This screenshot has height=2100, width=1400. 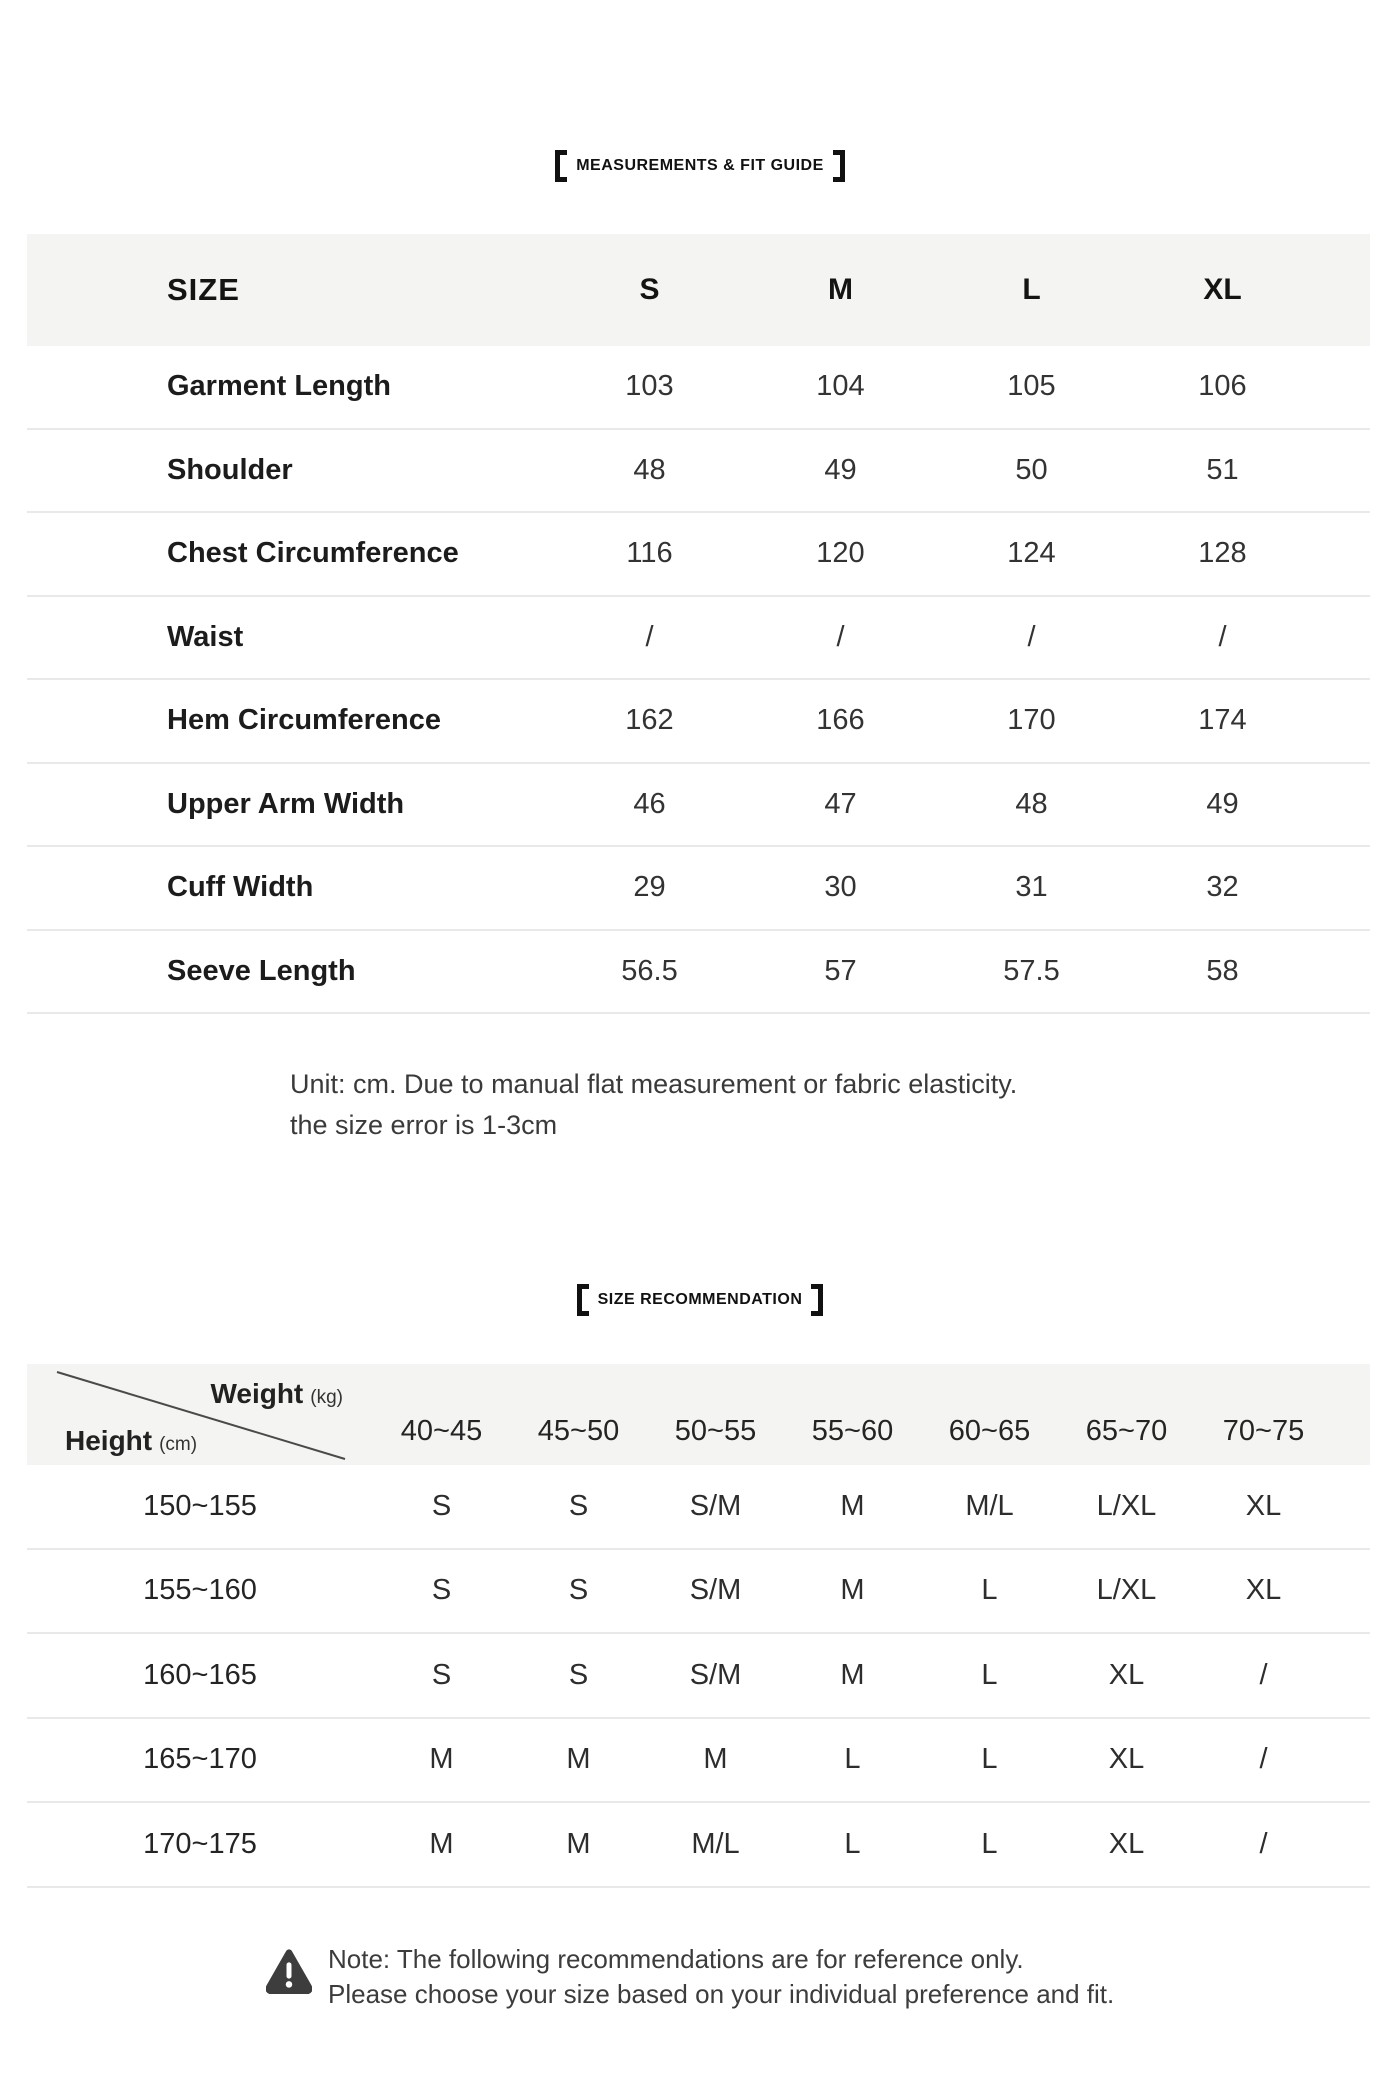 I want to click on height-axis-label: Height (cm), so click(x=131, y=1441).